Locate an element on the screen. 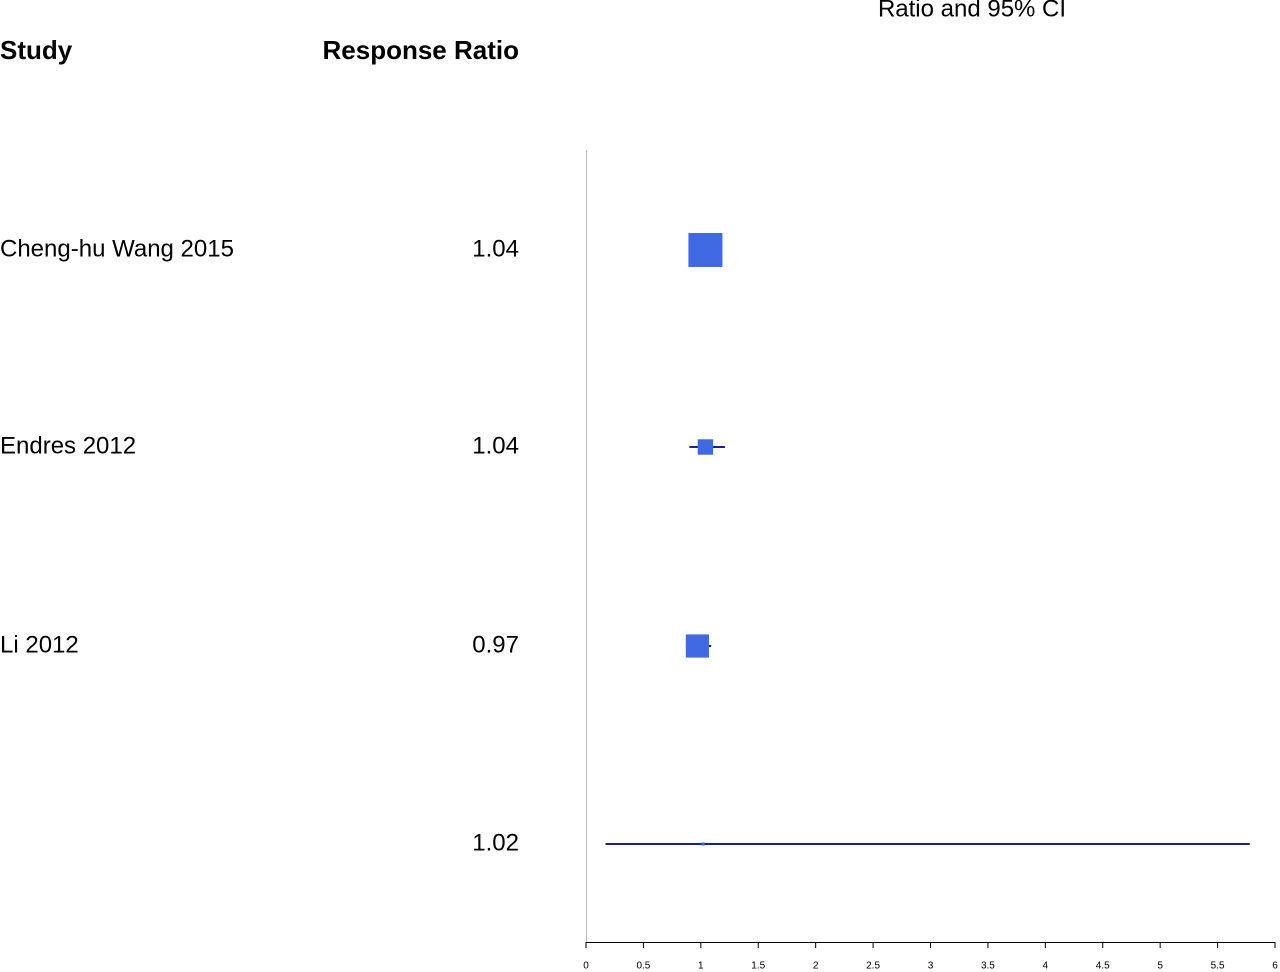 The width and height of the screenshot is (1280, 972). x-tick-label: 0.5 is located at coordinates (643, 966).